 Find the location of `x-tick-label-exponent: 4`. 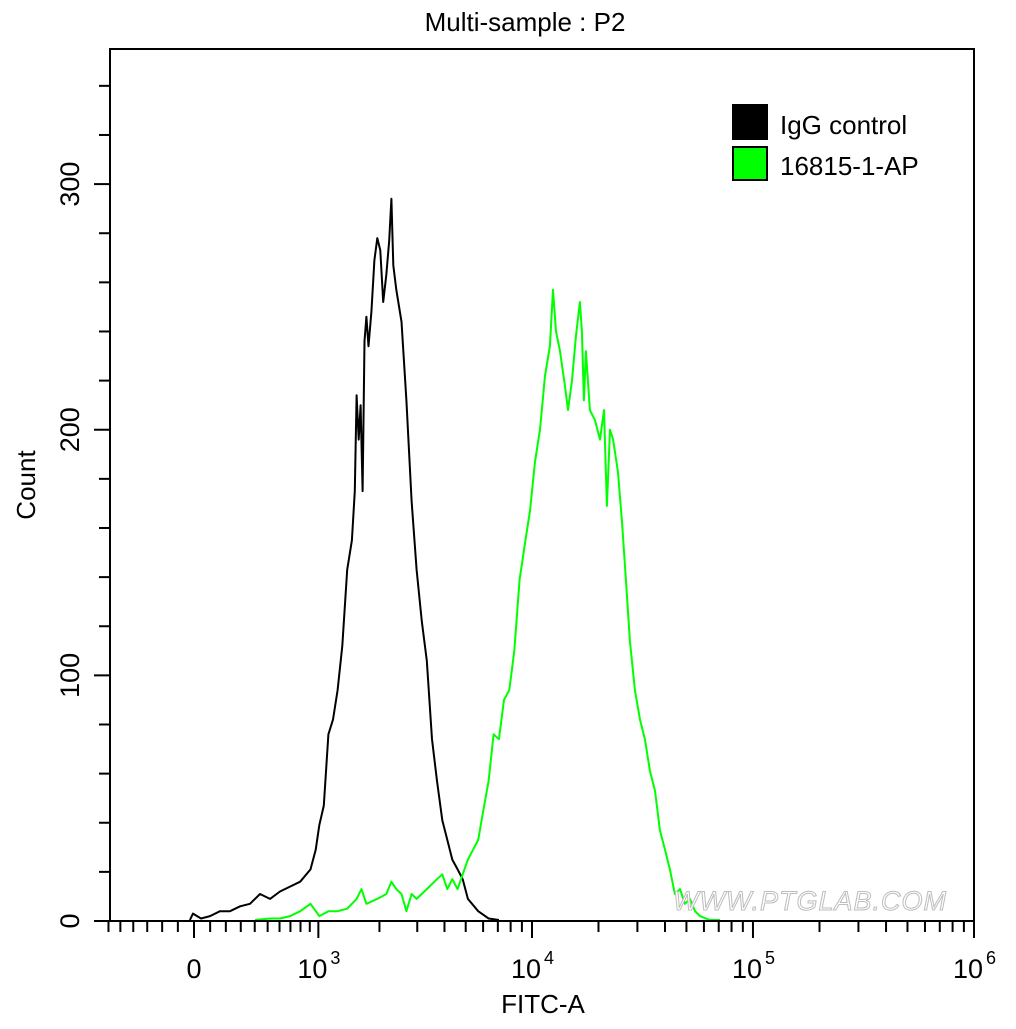

x-tick-label-exponent: 4 is located at coordinates (549, 958).